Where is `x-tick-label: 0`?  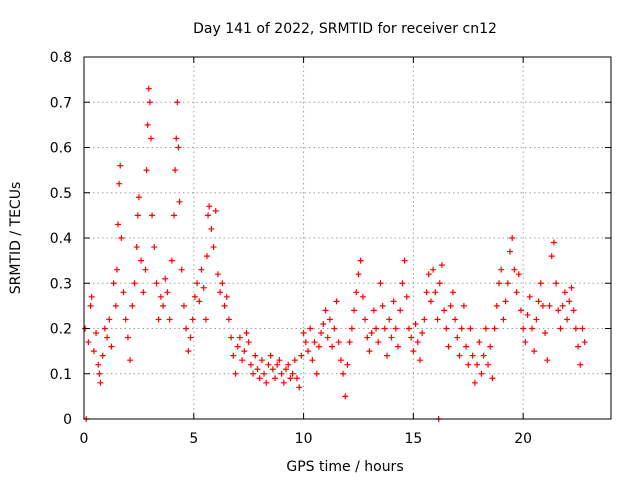 x-tick-label: 0 is located at coordinates (84, 439).